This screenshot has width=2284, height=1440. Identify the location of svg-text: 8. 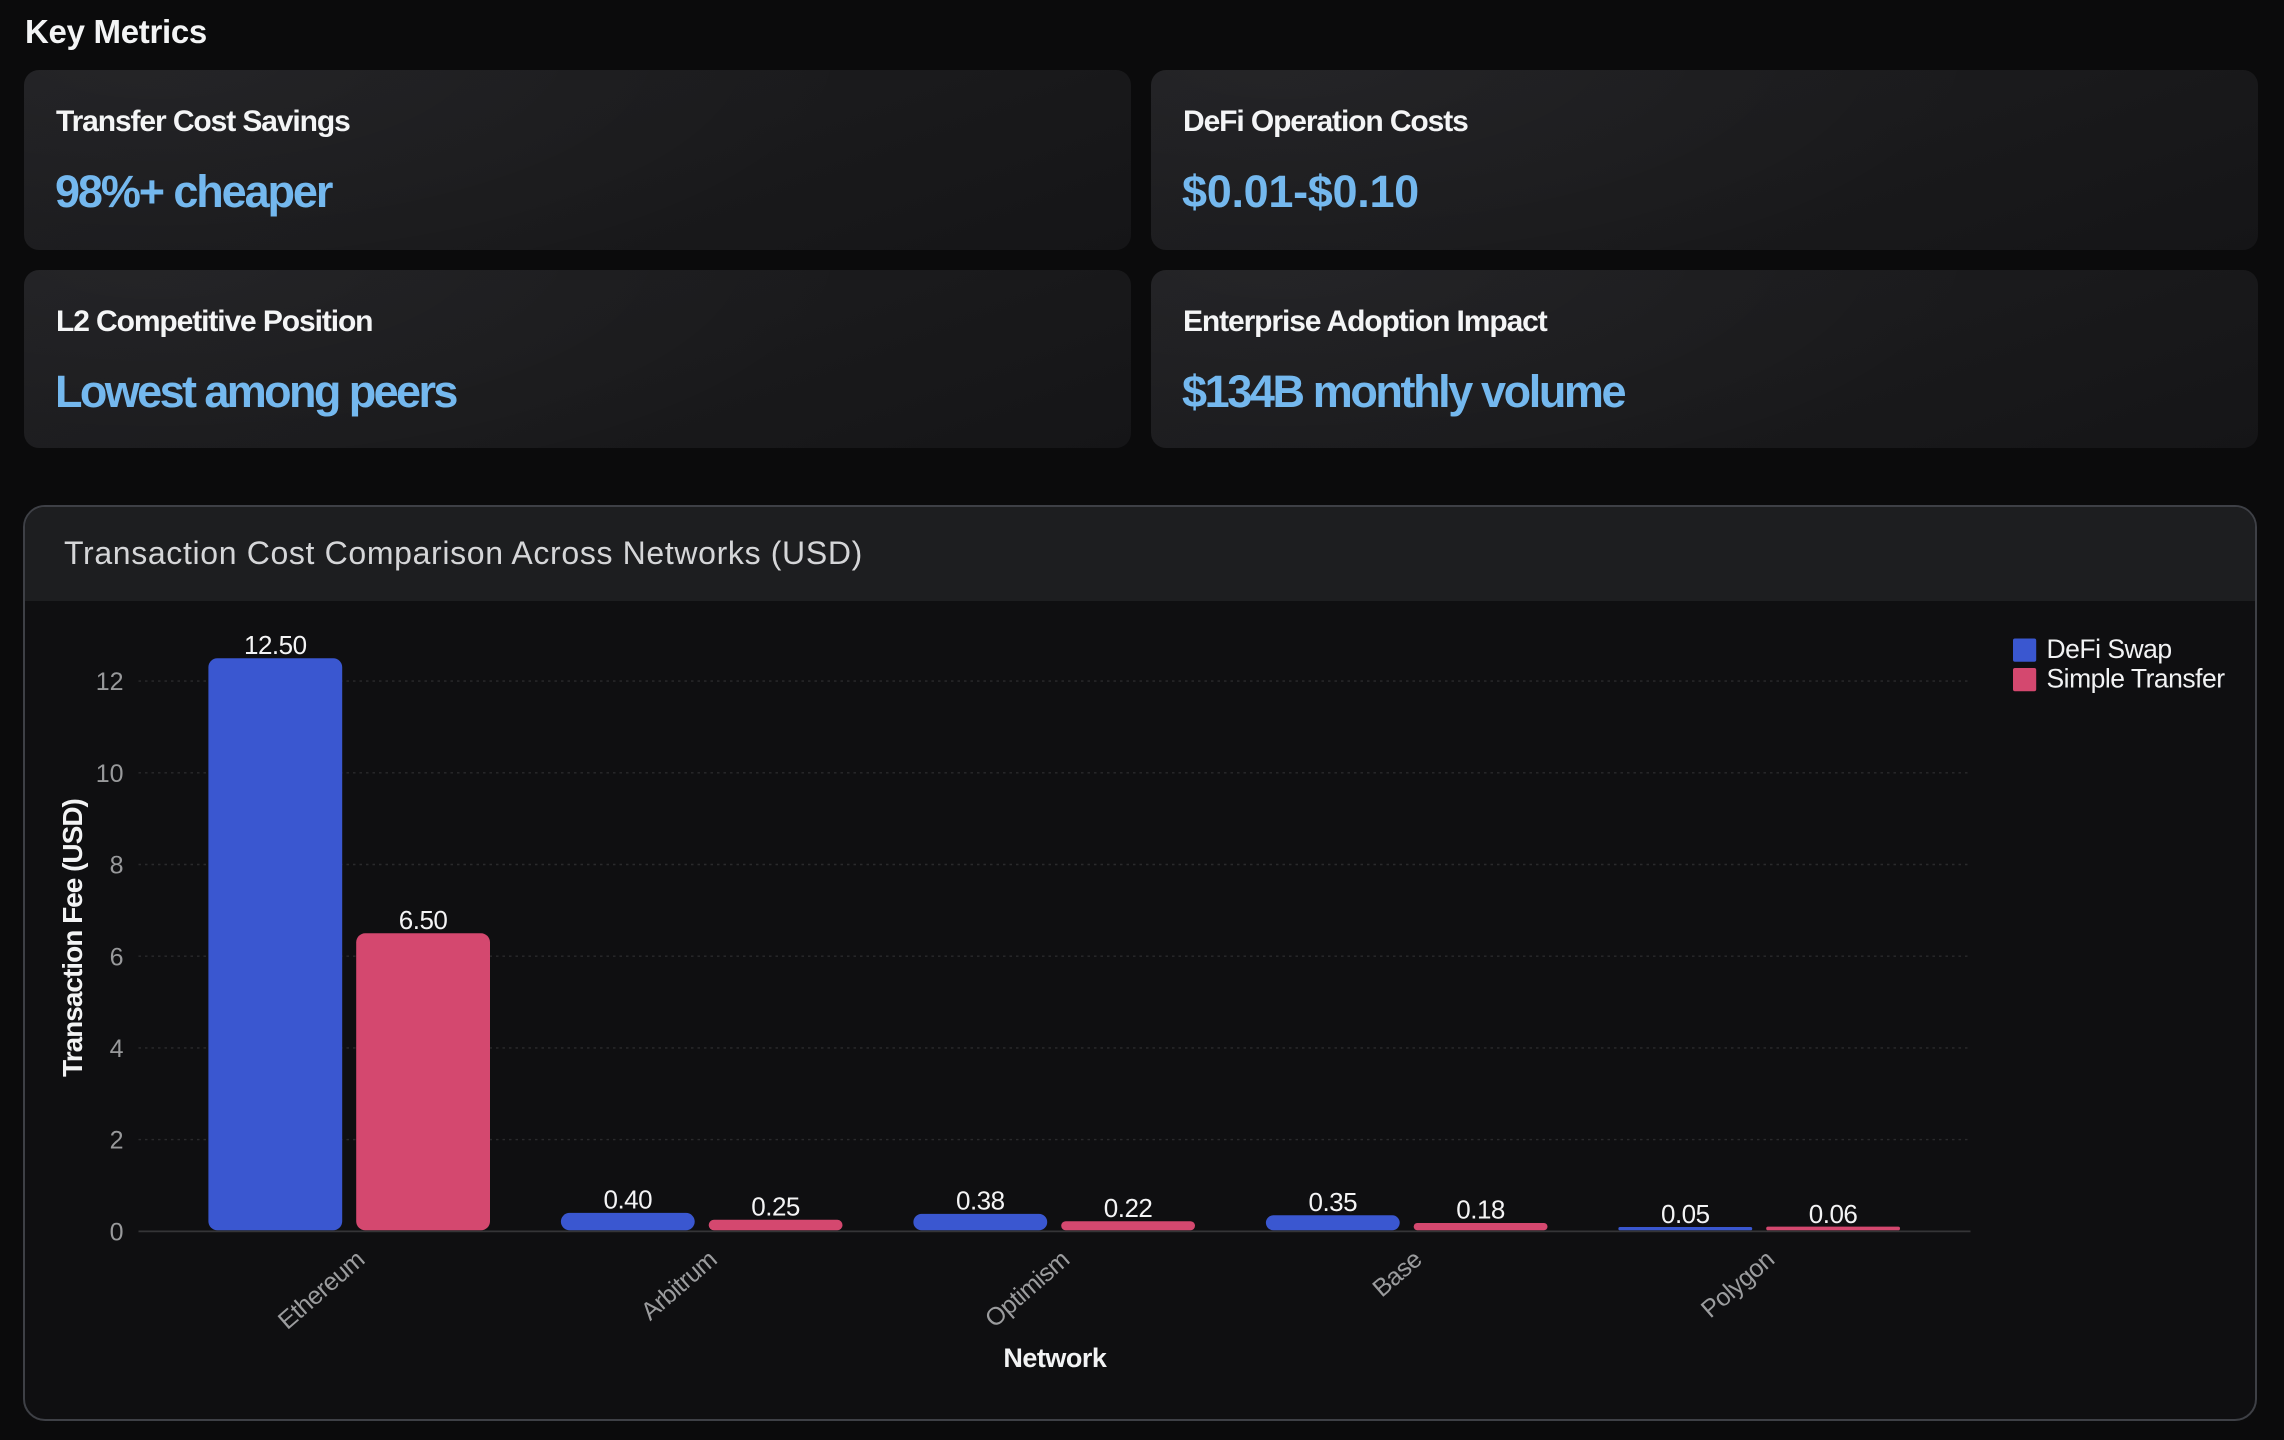
(117, 866).